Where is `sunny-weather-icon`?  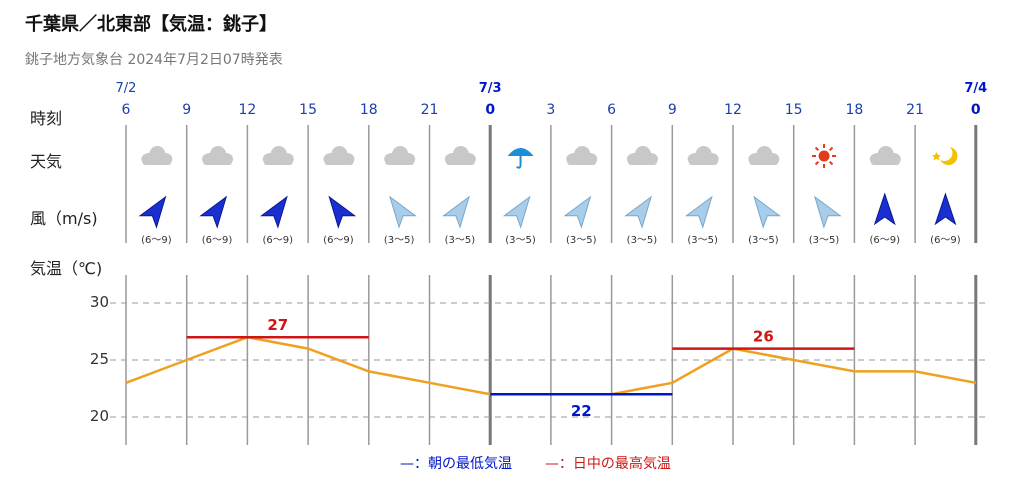 sunny-weather-icon is located at coordinates (824, 156).